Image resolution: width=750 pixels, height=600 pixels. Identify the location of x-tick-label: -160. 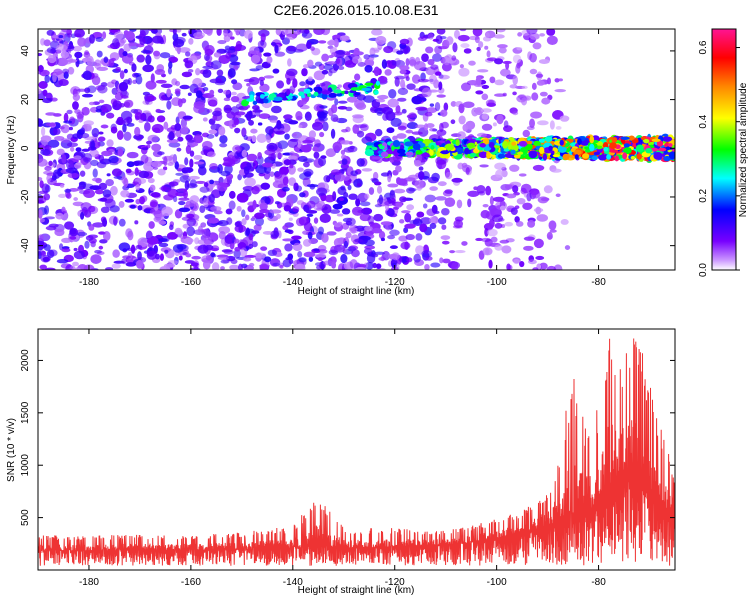
(191, 582).